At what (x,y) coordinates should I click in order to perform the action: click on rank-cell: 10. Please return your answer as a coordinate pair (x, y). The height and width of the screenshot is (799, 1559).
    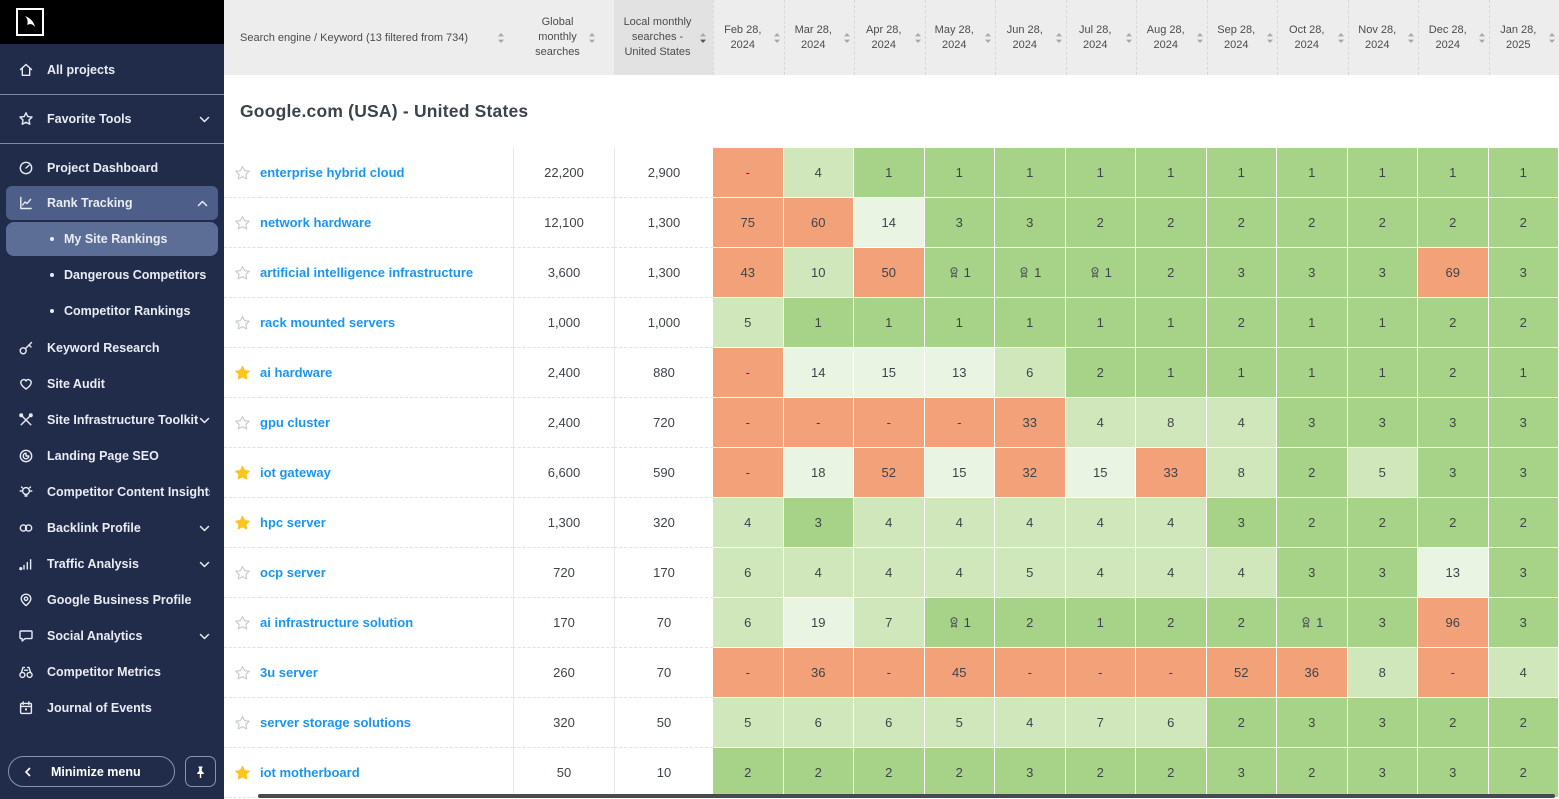
    Looking at the image, I should click on (818, 273).